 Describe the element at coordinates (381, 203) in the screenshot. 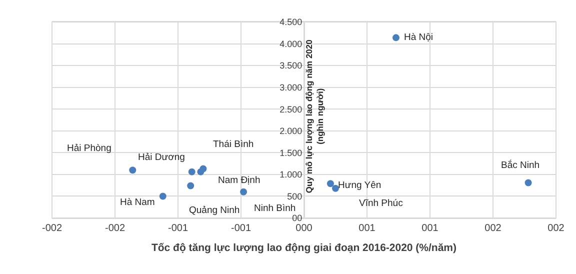

I see `annotation: Vĩnh Phúc` at that location.